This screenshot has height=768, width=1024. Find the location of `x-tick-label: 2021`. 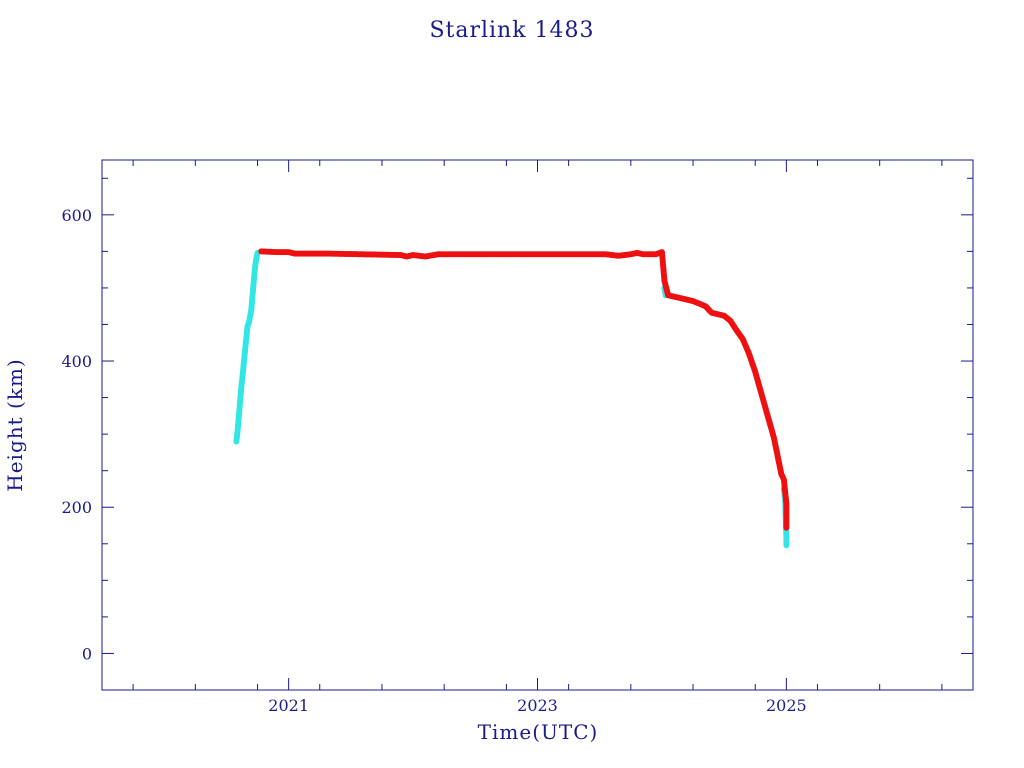

x-tick-label: 2021 is located at coordinates (288, 705).